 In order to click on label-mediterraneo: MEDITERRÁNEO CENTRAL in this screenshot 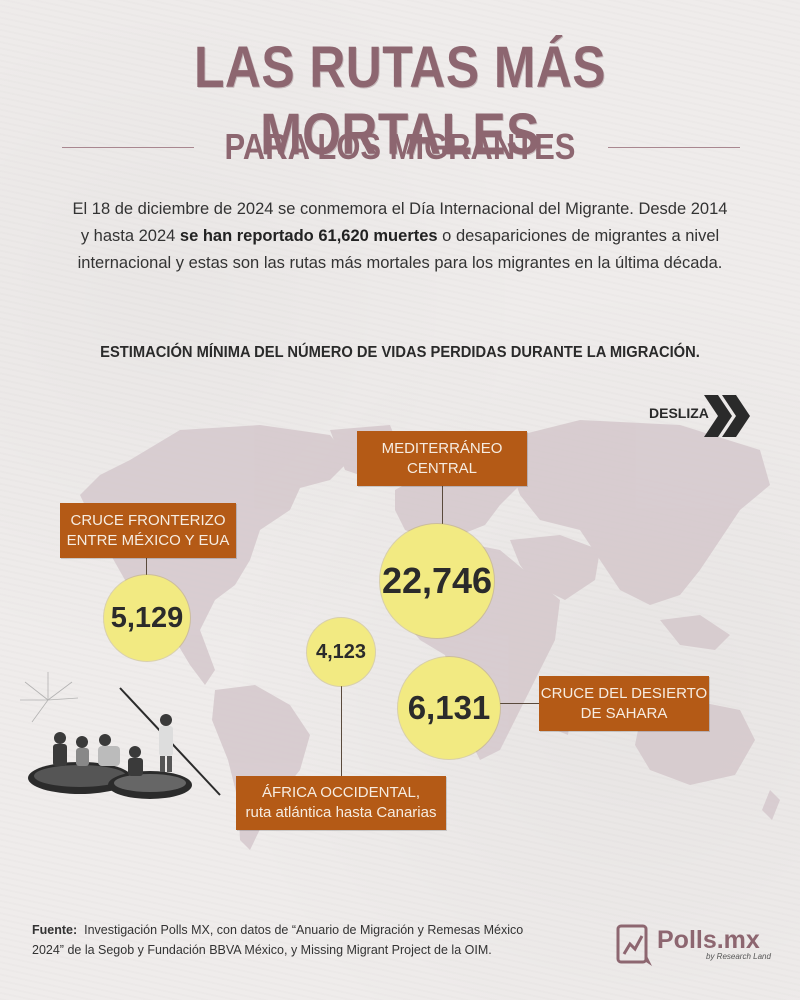, I will do `click(442, 458)`.